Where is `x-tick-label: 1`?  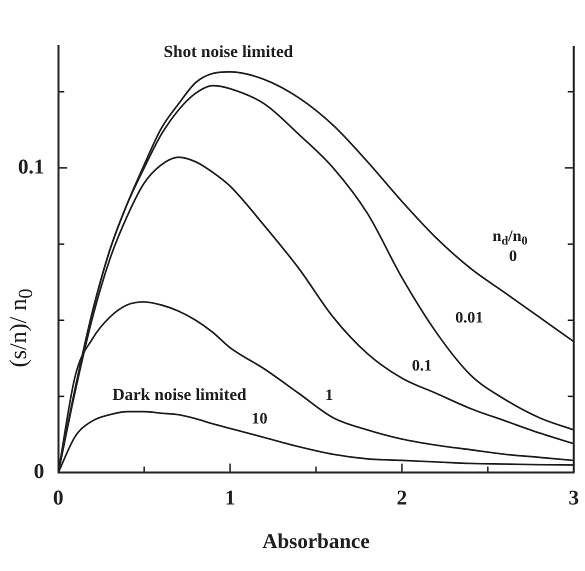 x-tick-label: 1 is located at coordinates (230, 498).